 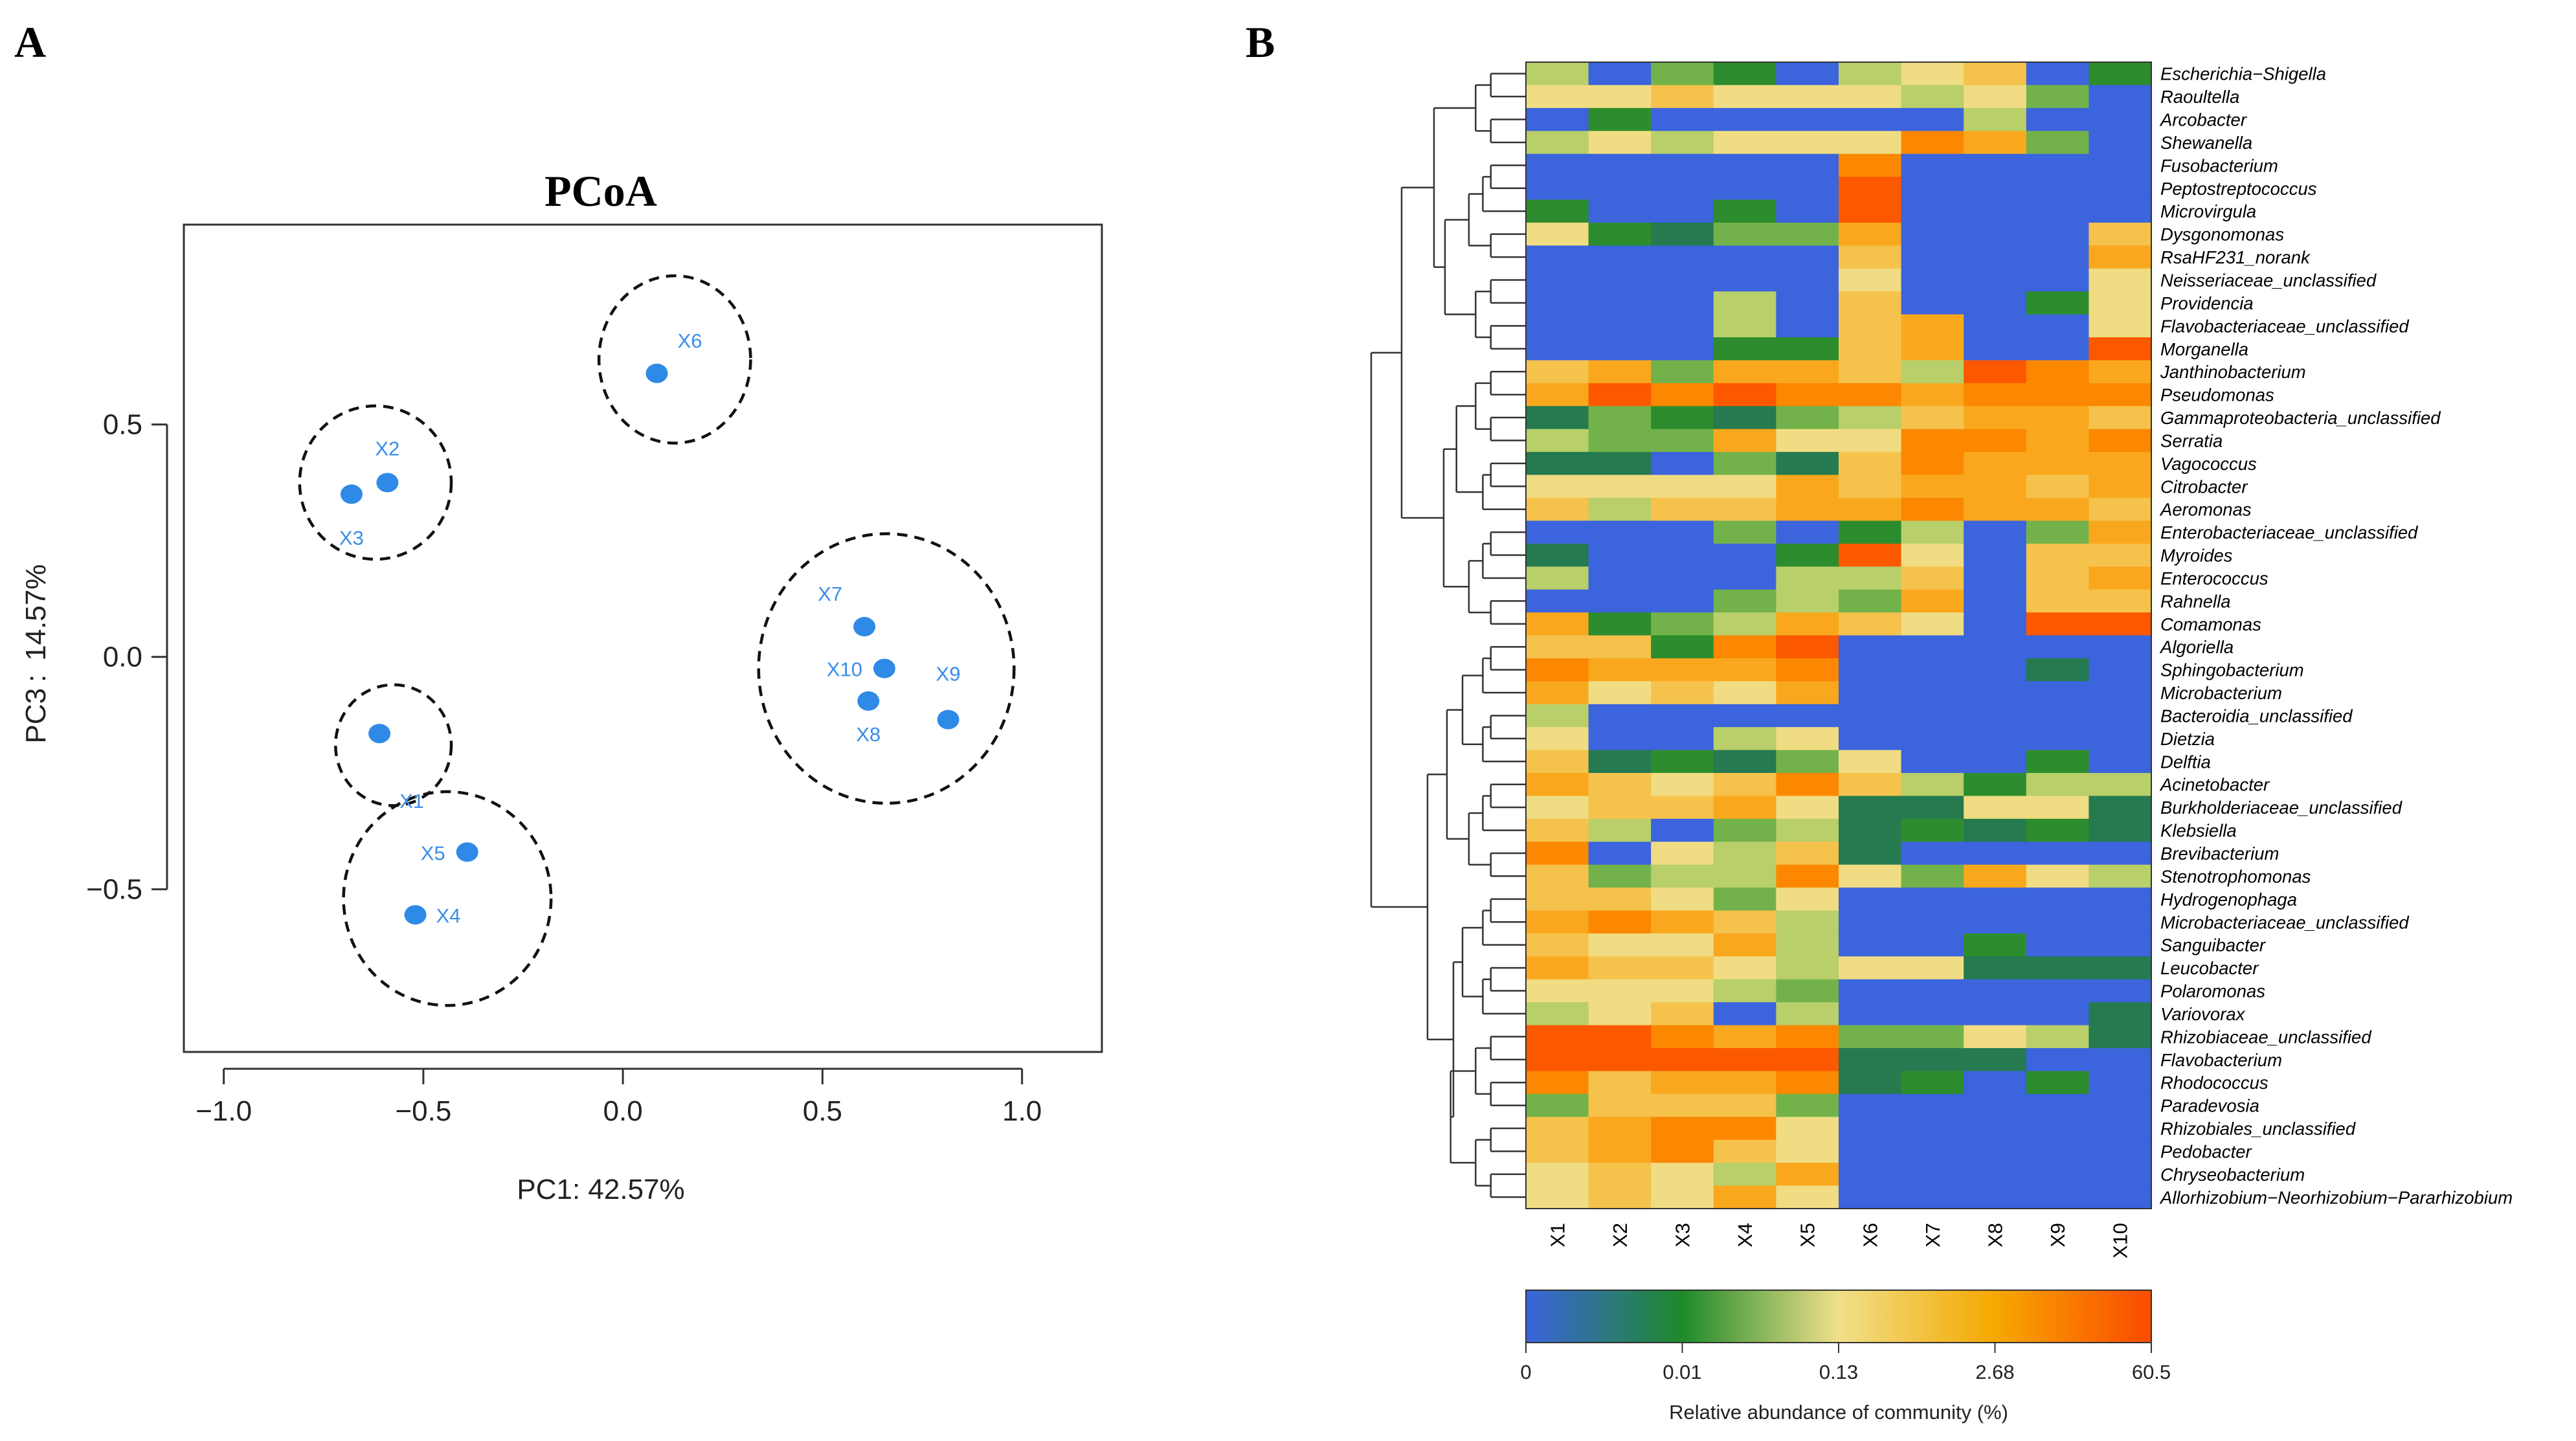 What do you see at coordinates (2208, 464) in the screenshot?
I see `row-label: Vagococcus` at bounding box center [2208, 464].